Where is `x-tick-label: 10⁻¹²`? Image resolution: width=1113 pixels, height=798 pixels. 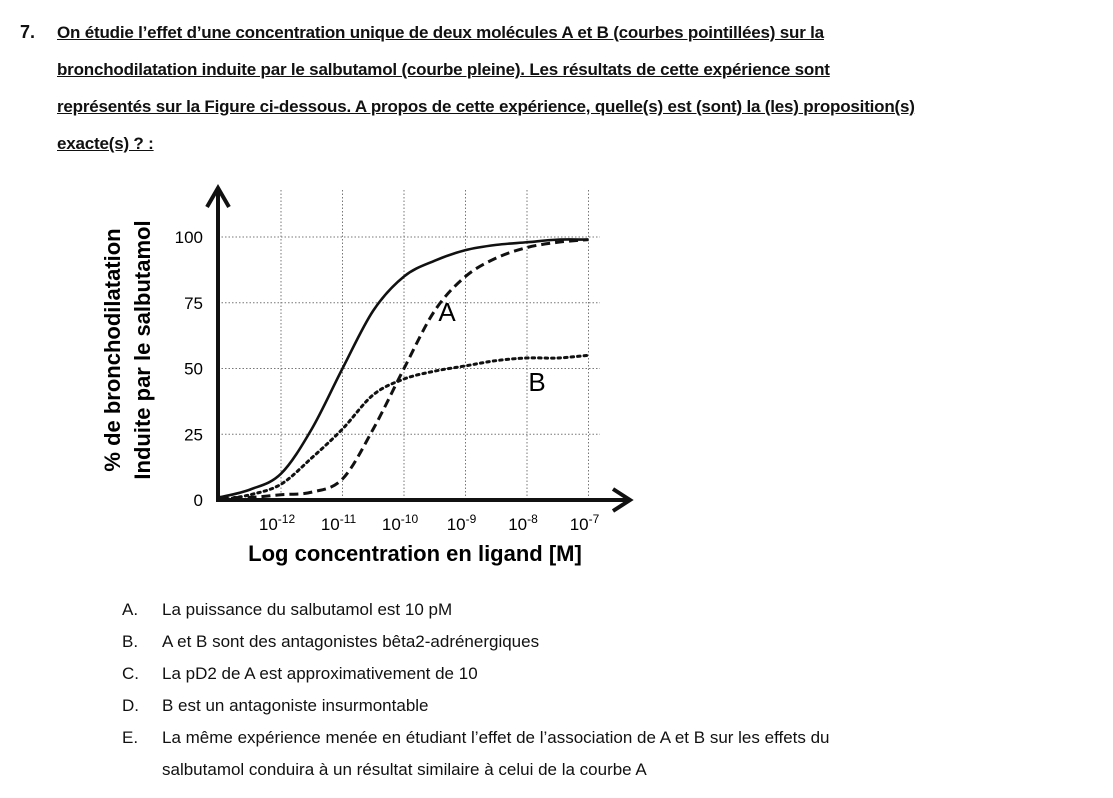 x-tick-label: 10⁻¹² is located at coordinates (277, 523).